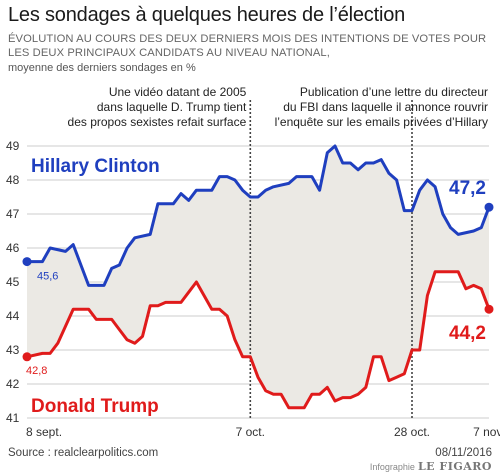 The image size is (500, 475). What do you see at coordinates (13, 384) in the screenshot?
I see `y-tick-label: 42` at bounding box center [13, 384].